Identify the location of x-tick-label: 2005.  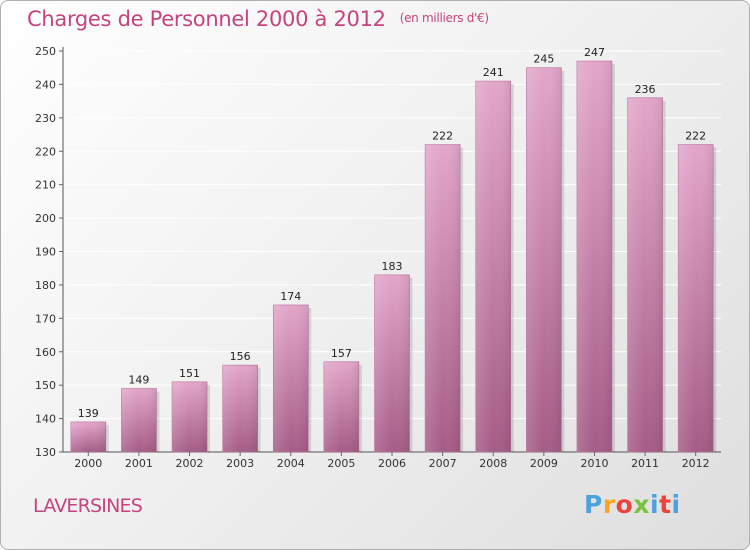
(341, 463).